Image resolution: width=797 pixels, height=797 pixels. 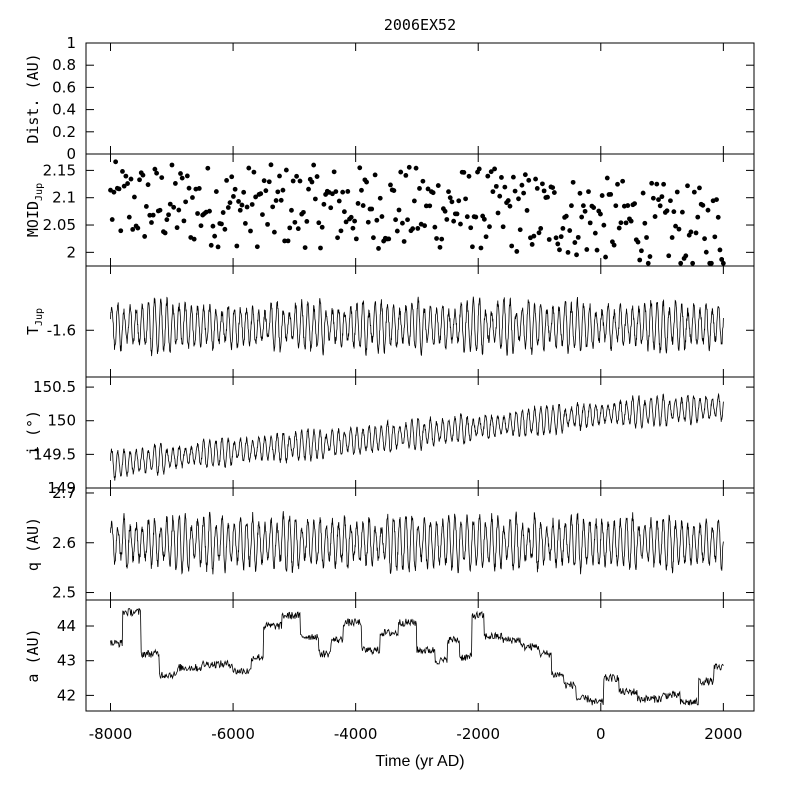 What do you see at coordinates (64, 132) in the screenshot?
I see `y-tick-label-dist: 0.2` at bounding box center [64, 132].